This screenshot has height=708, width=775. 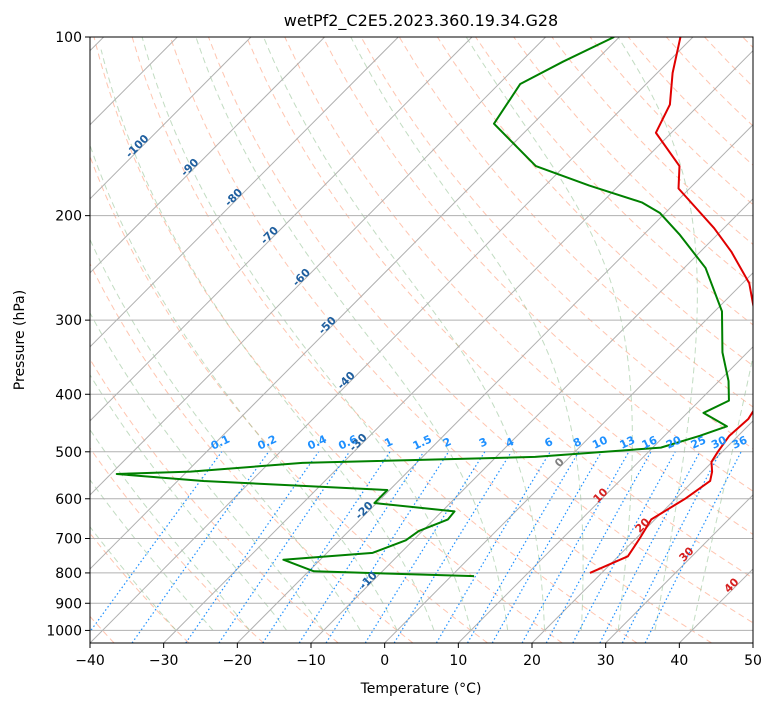 I want to click on adiabat-label: 20, so click(x=643, y=525).